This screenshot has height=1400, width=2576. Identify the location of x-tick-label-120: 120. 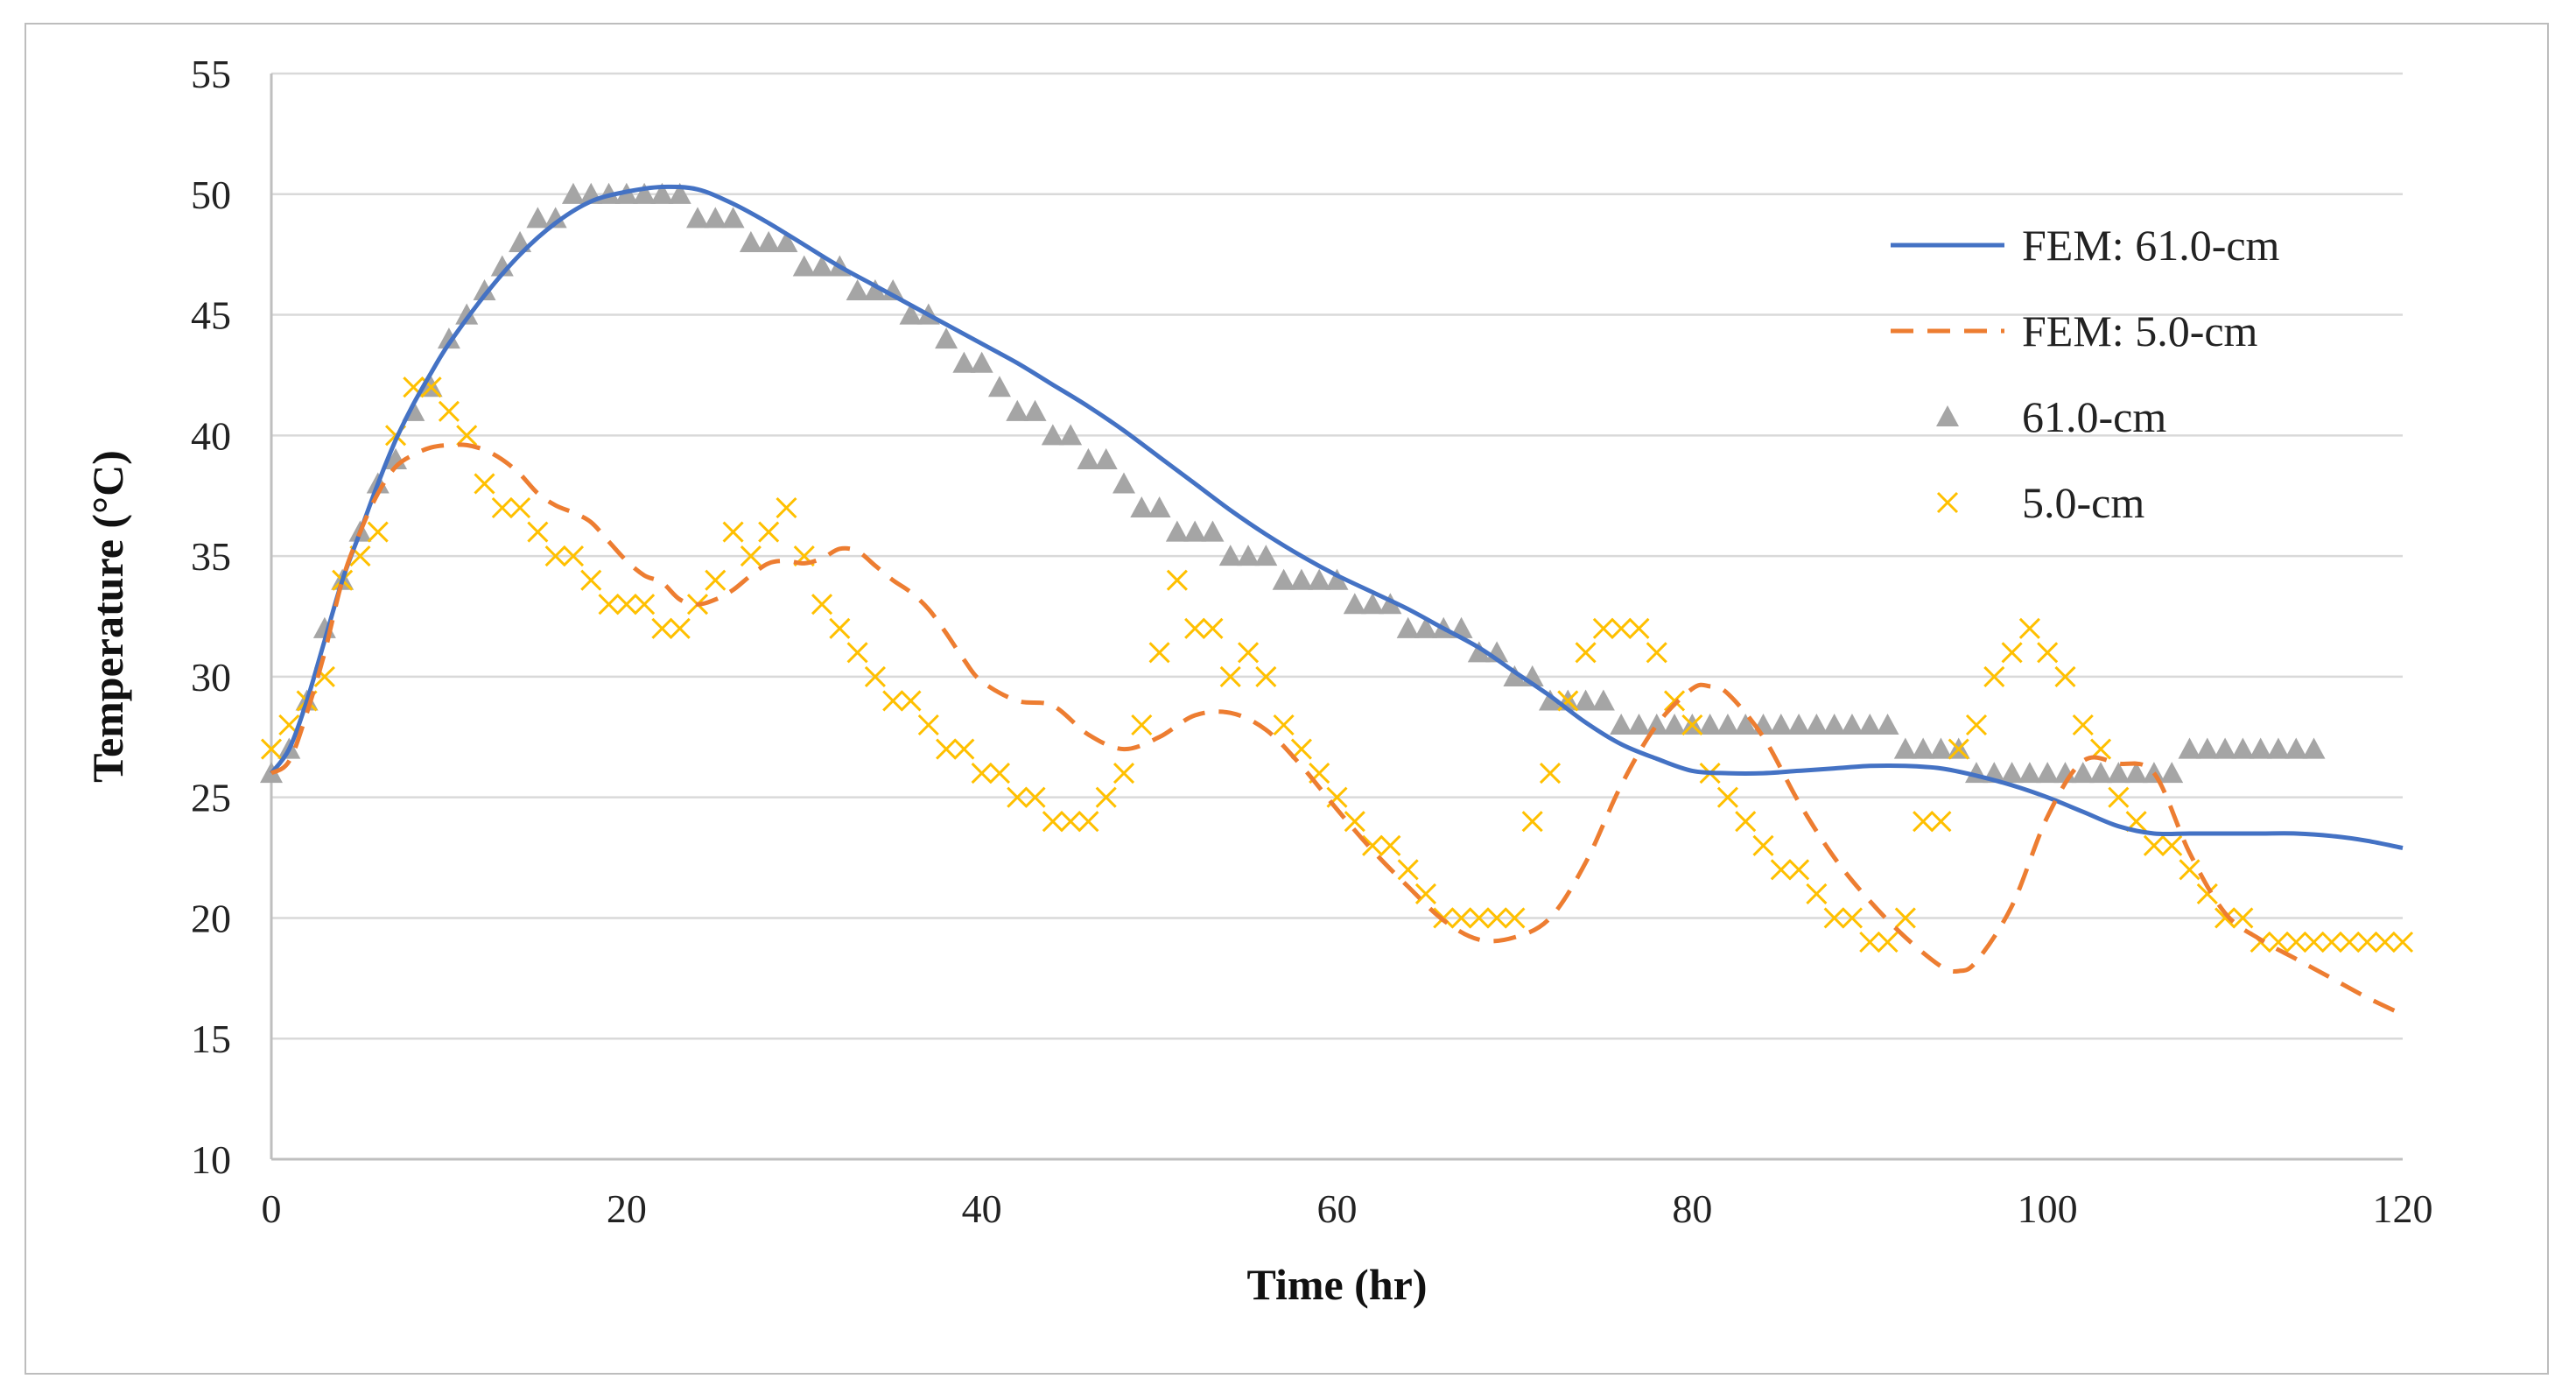
(2403, 1208).